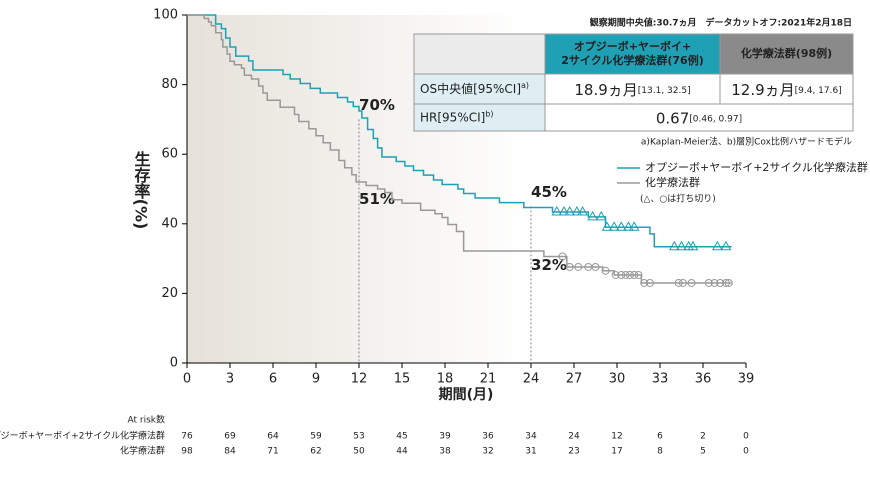 This screenshot has height=483, width=870. What do you see at coordinates (703, 452) in the screenshot?
I see `at-risk-count: 5` at bounding box center [703, 452].